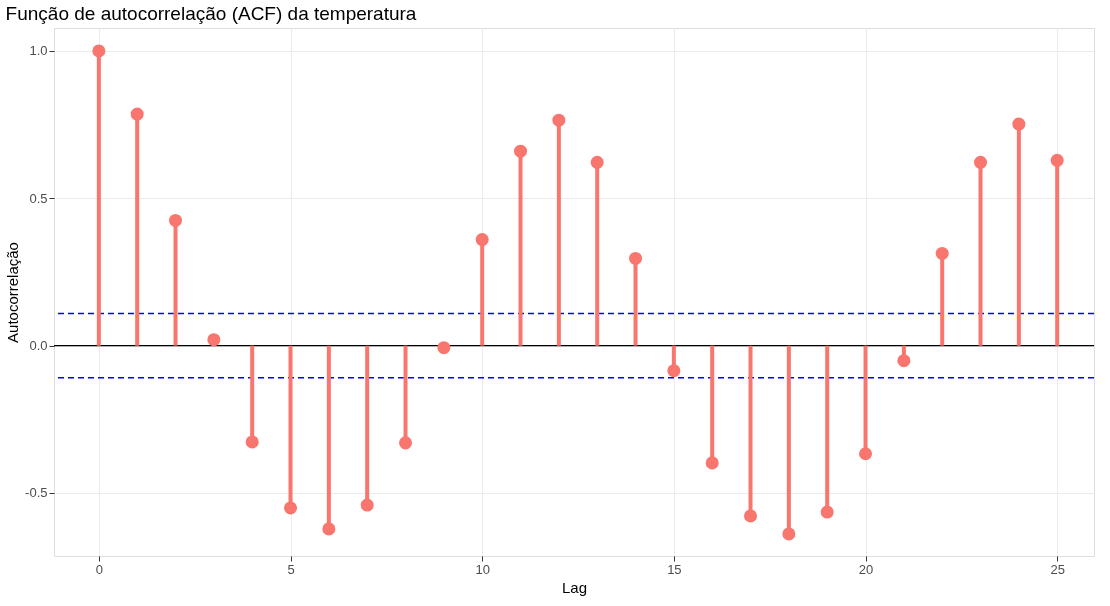  Describe the element at coordinates (99, 569) in the screenshot. I see `x-tick-label: 0` at that location.